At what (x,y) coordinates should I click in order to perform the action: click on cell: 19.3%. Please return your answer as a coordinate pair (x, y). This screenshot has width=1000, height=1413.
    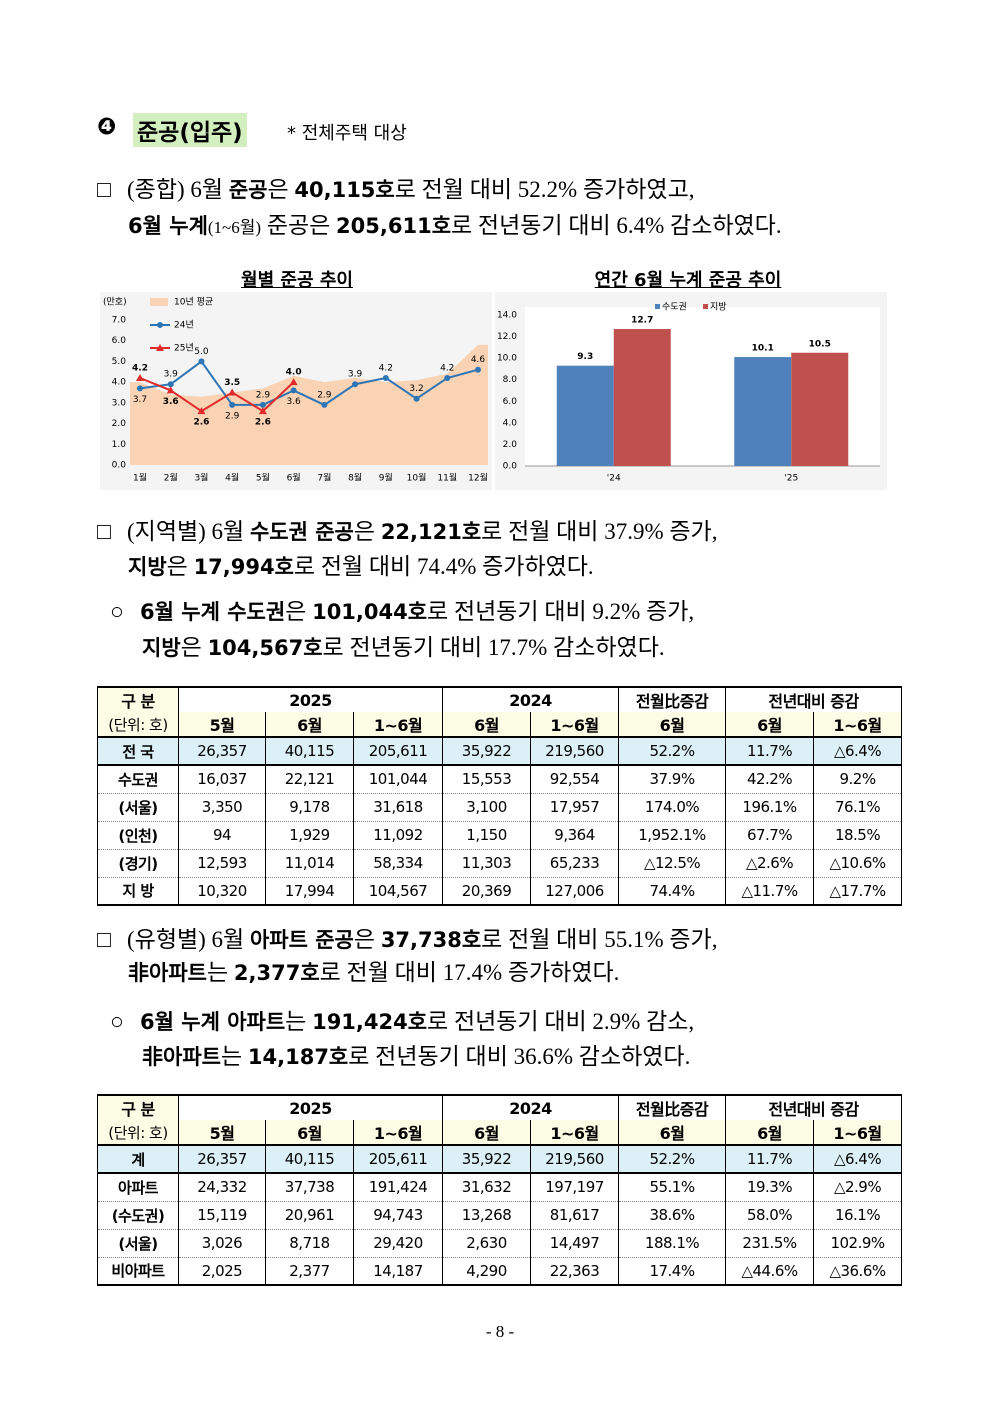
    Looking at the image, I should click on (770, 1187).